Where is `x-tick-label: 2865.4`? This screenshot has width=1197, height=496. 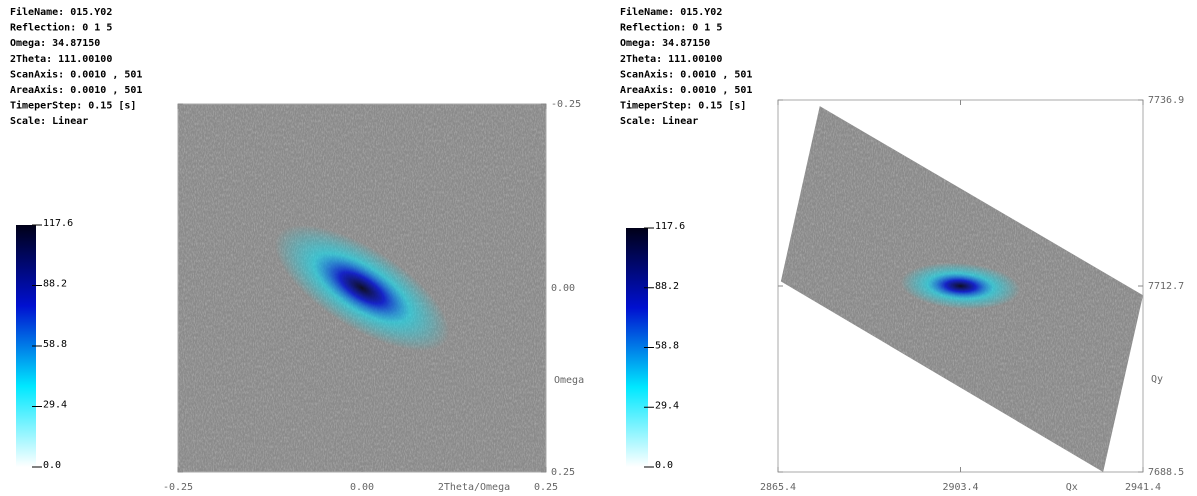
x-tick-label: 2865.4 is located at coordinates (778, 487).